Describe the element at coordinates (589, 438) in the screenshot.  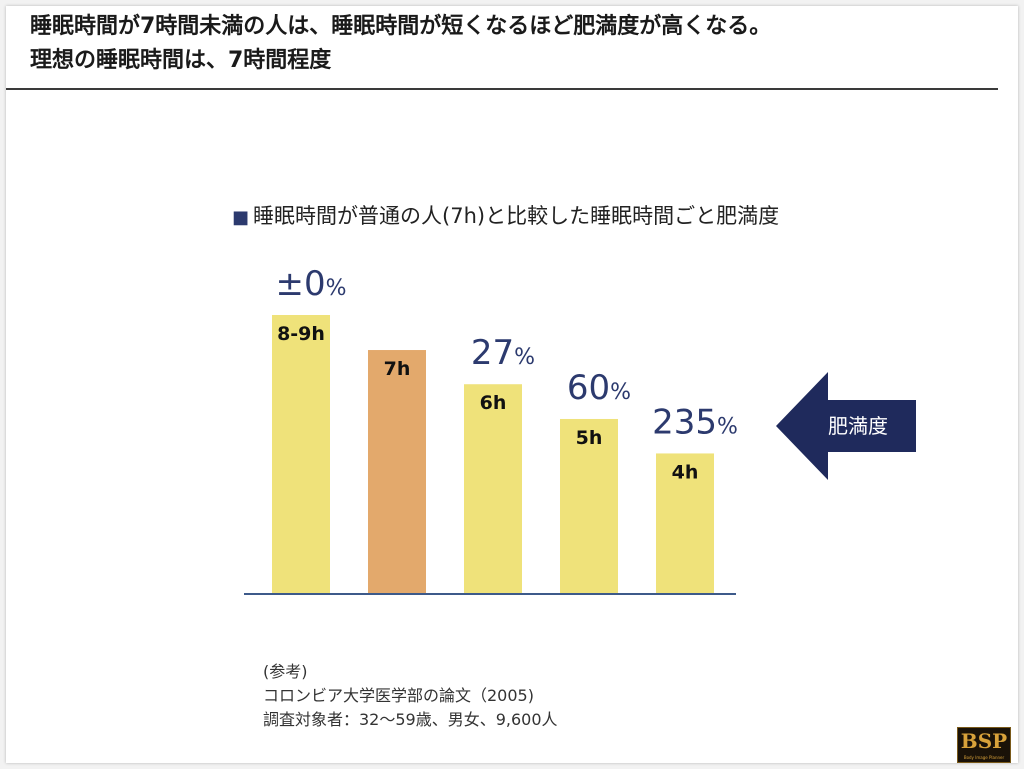
I see `category-label: 5h` at that location.